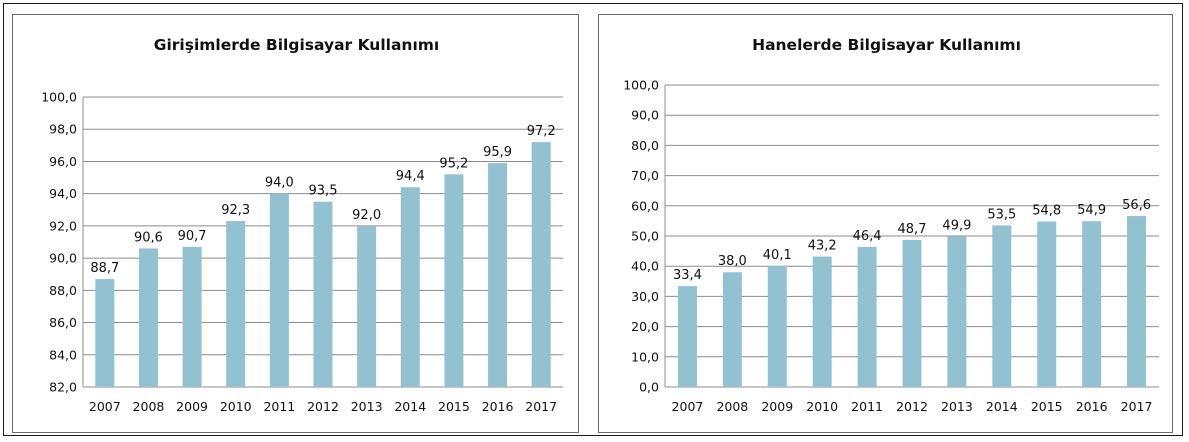  I want to click on chart-title: Girişimlerde Bilgisayar Kullanımı, so click(297, 45).